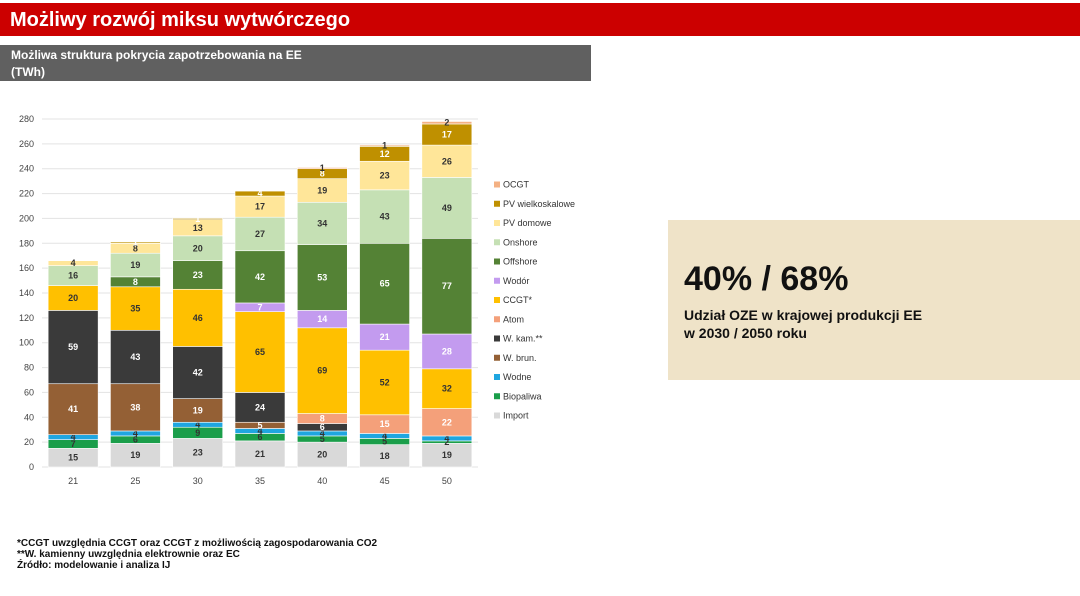 This screenshot has width=1080, height=596. I want to click on legend-label: OCGT, so click(516, 185).